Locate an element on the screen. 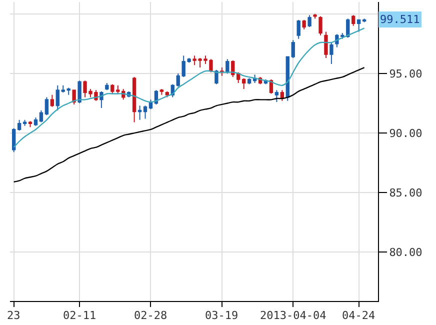 This screenshot has width=436, height=325. x-tick-label: 02-11 is located at coordinates (79, 315).